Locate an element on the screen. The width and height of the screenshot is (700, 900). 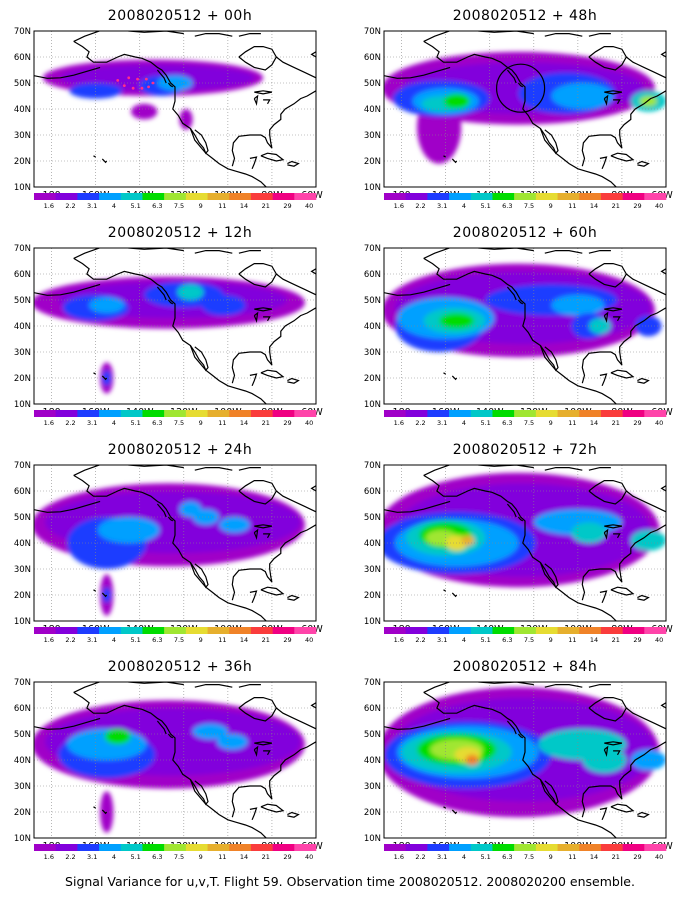
lat-tick-label: 30N is located at coordinates (22, 136).